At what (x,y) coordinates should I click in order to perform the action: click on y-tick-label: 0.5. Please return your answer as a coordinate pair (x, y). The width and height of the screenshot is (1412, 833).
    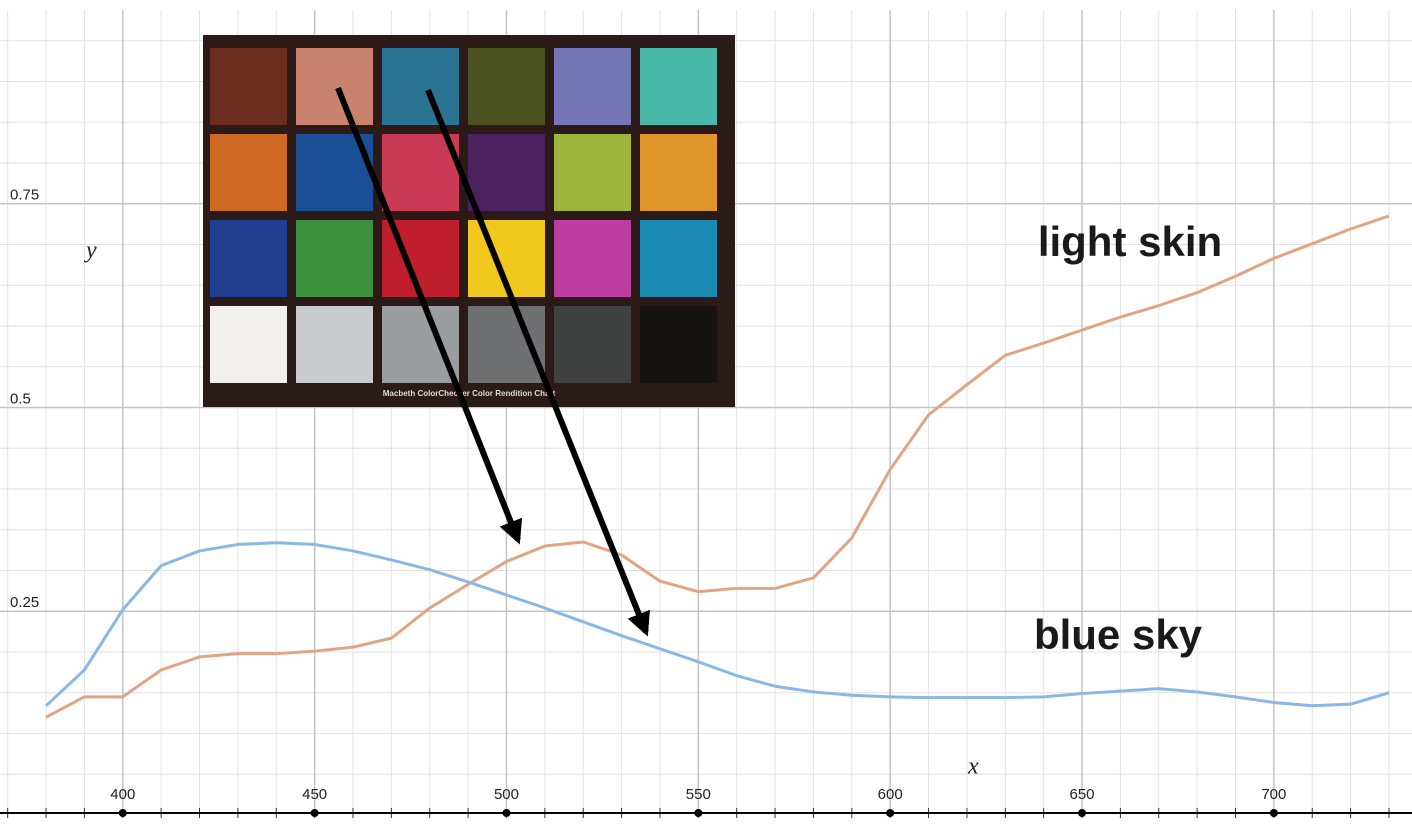
    Looking at the image, I should click on (20, 398).